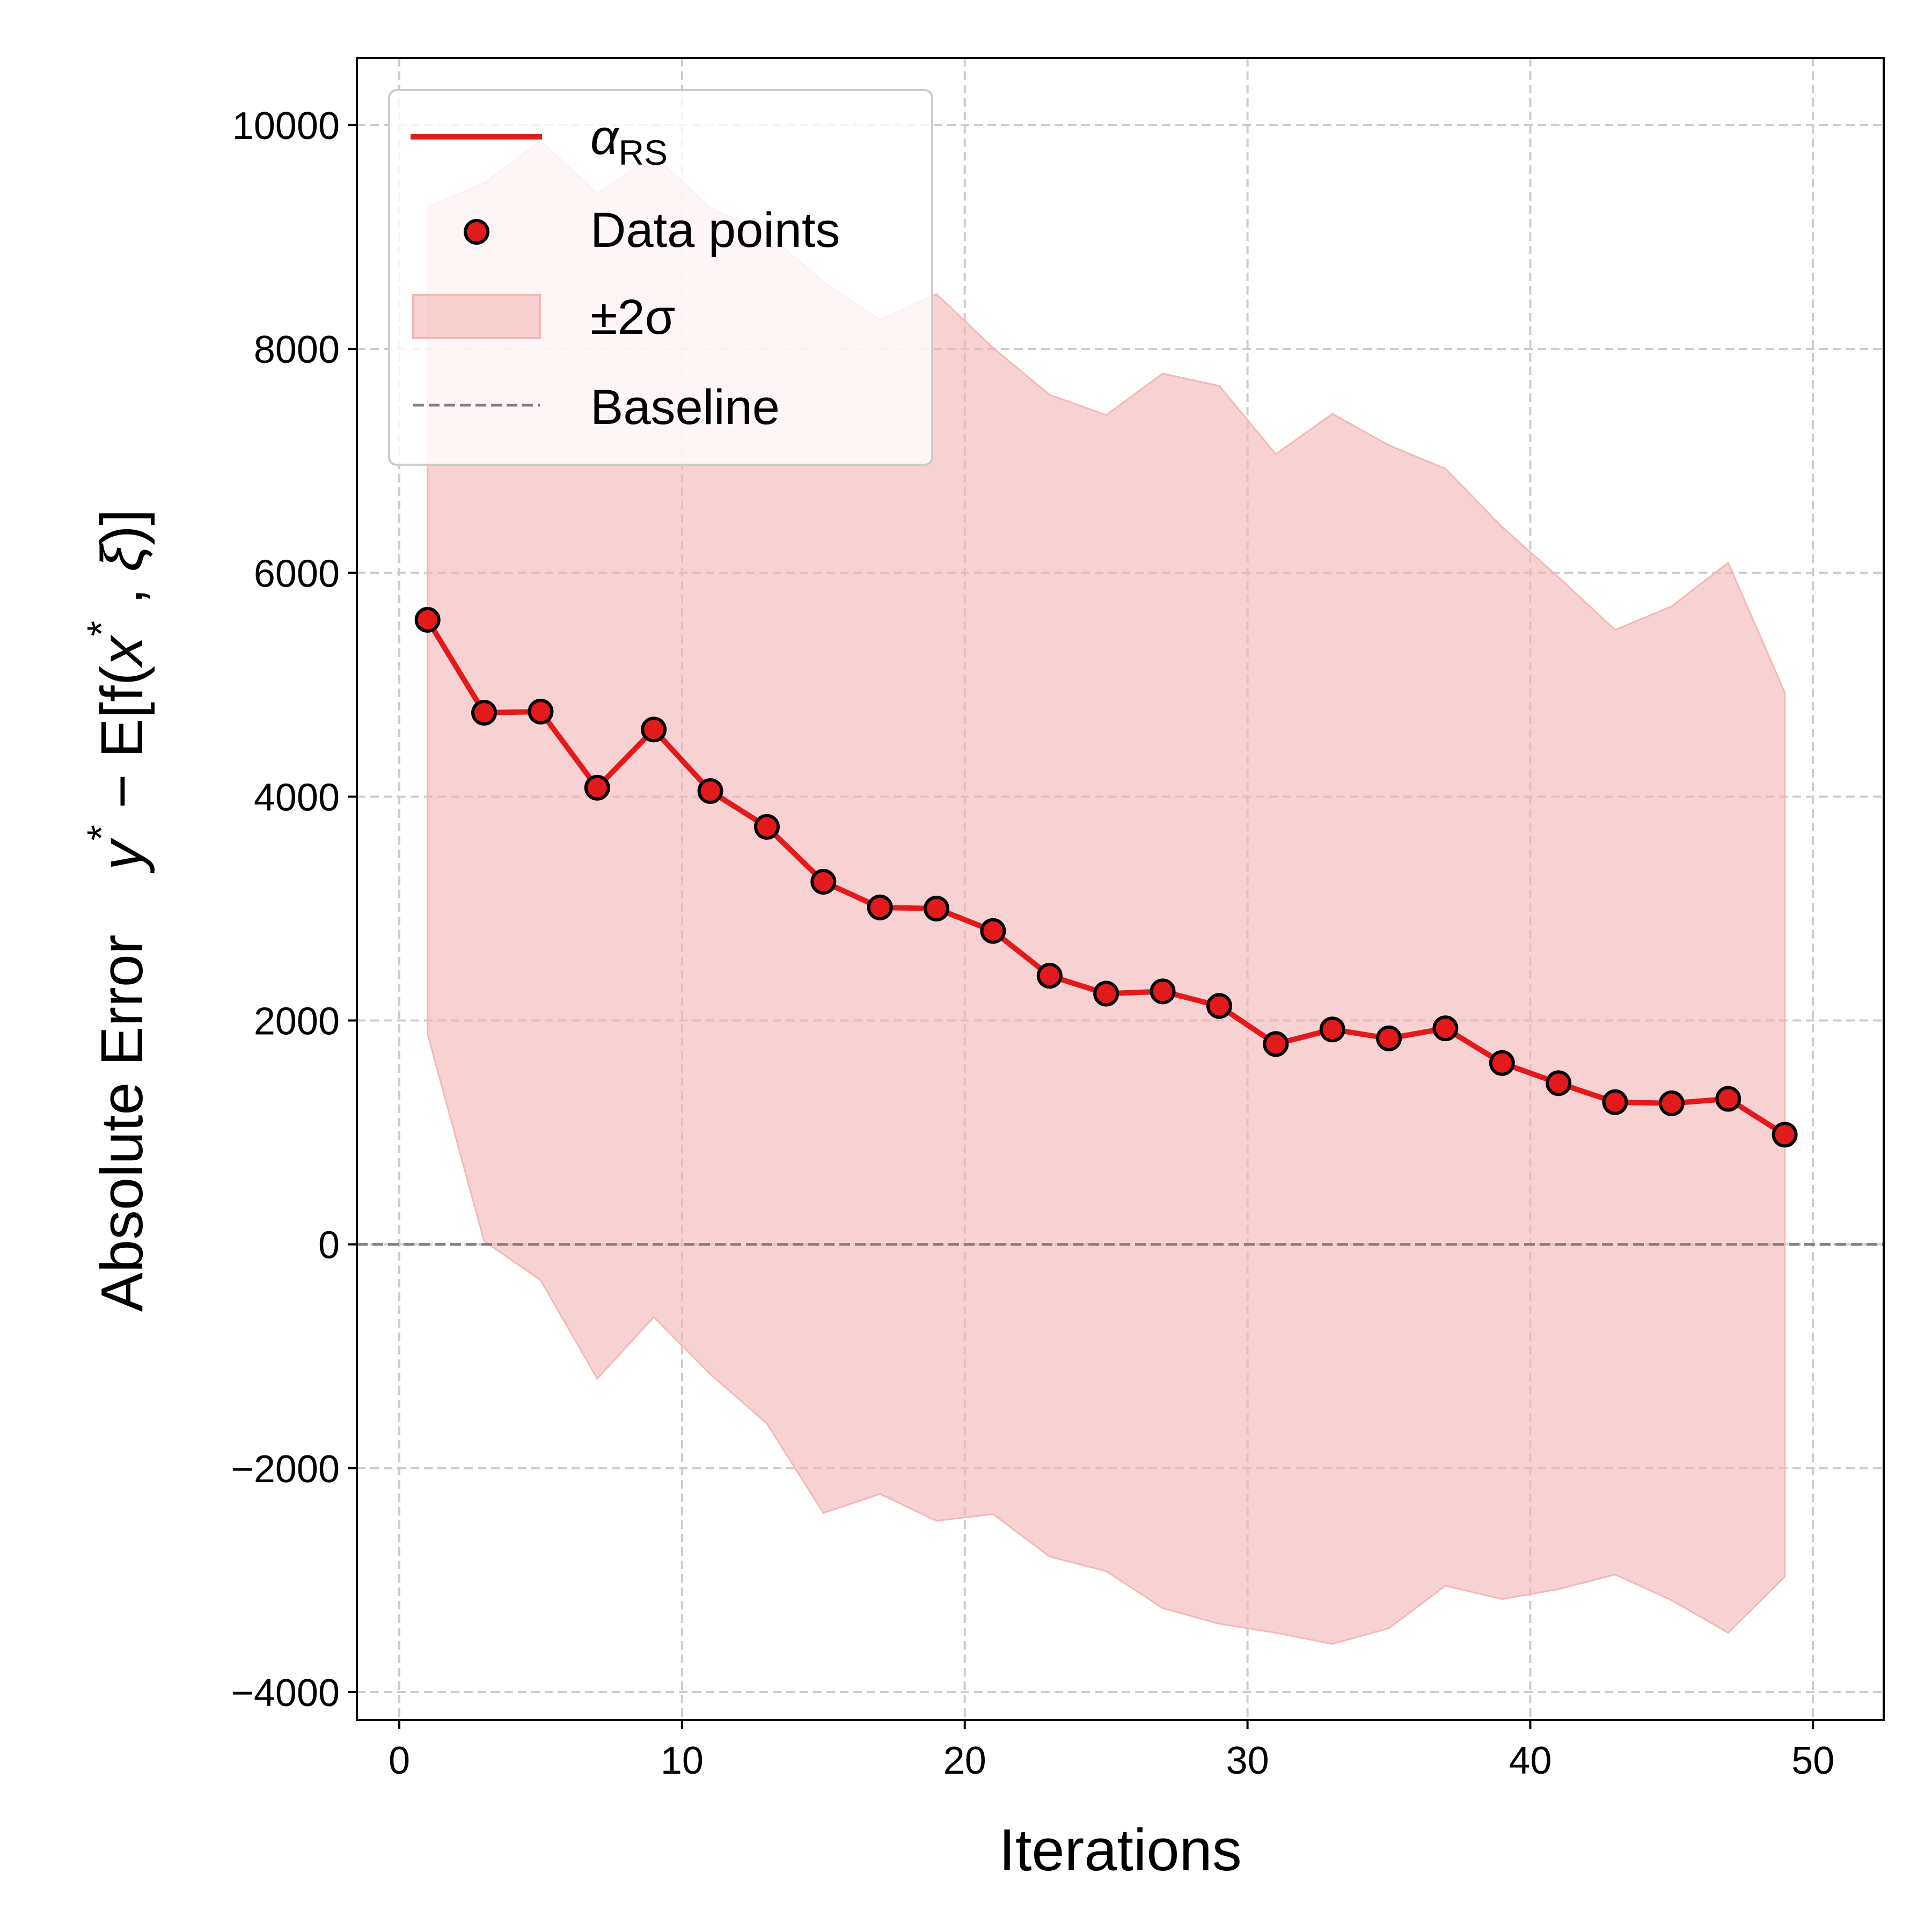  Describe the element at coordinates (294, 910) in the screenshot. I see `y-ticks: −4000 −2000 0 2000 4000 6000 8000 10000` at that location.